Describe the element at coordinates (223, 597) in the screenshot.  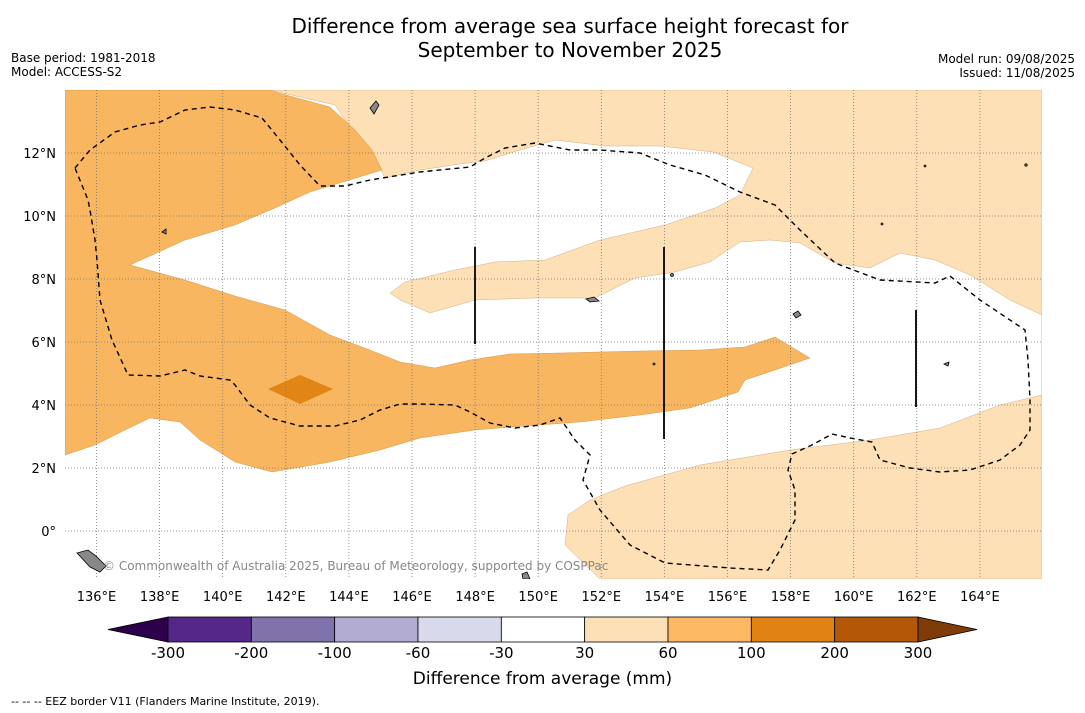
I see `x-tick-label: 140°E` at that location.